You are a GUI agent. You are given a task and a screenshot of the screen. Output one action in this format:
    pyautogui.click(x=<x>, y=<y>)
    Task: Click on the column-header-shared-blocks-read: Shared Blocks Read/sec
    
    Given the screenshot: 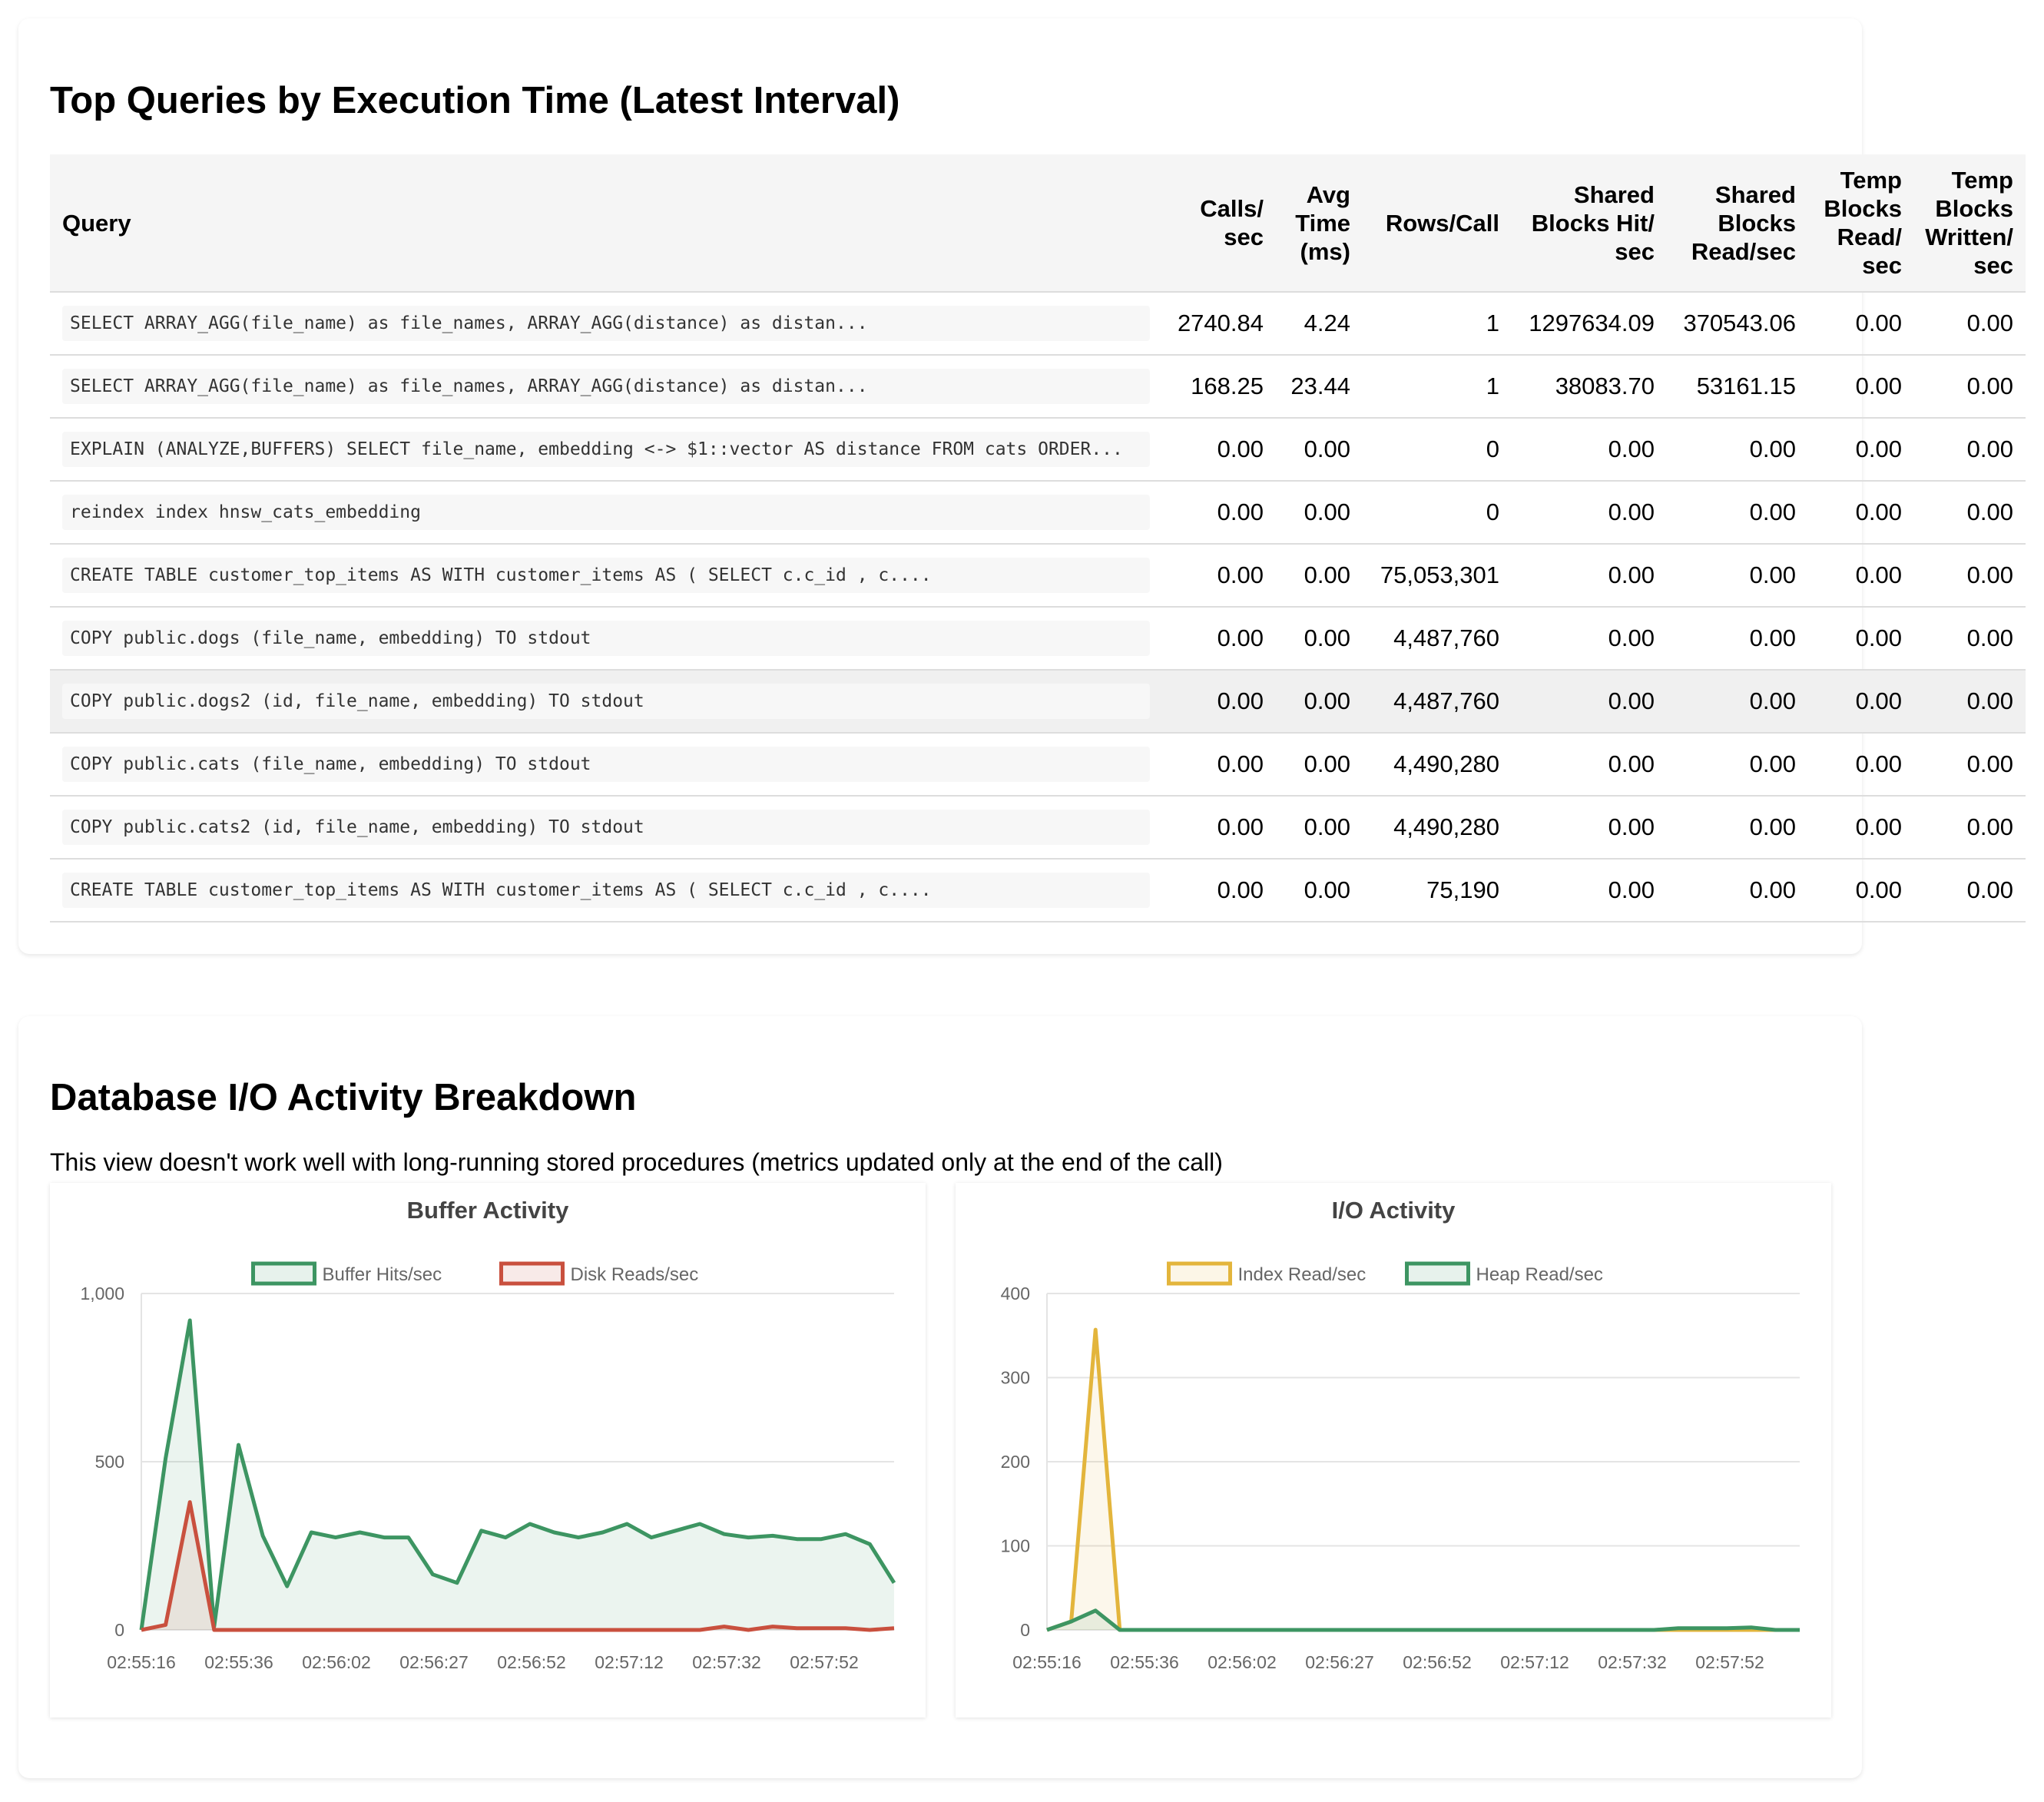 What is the action you would take?
    pyautogui.click(x=1737, y=223)
    